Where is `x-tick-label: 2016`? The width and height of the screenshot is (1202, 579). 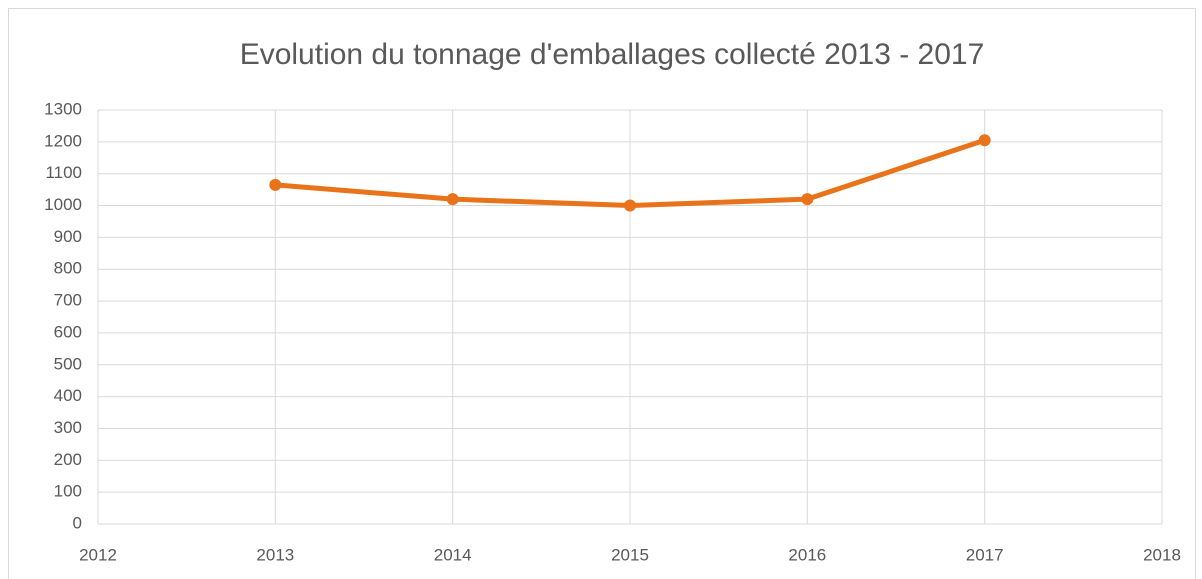
x-tick-label: 2016 is located at coordinates (807, 554).